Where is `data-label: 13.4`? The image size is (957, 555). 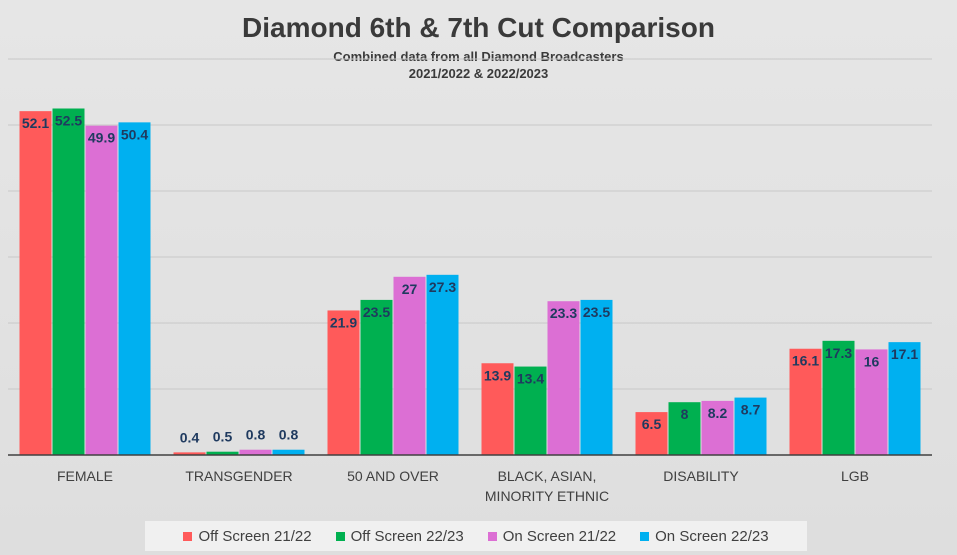
data-label: 13.4 is located at coordinates (530, 379).